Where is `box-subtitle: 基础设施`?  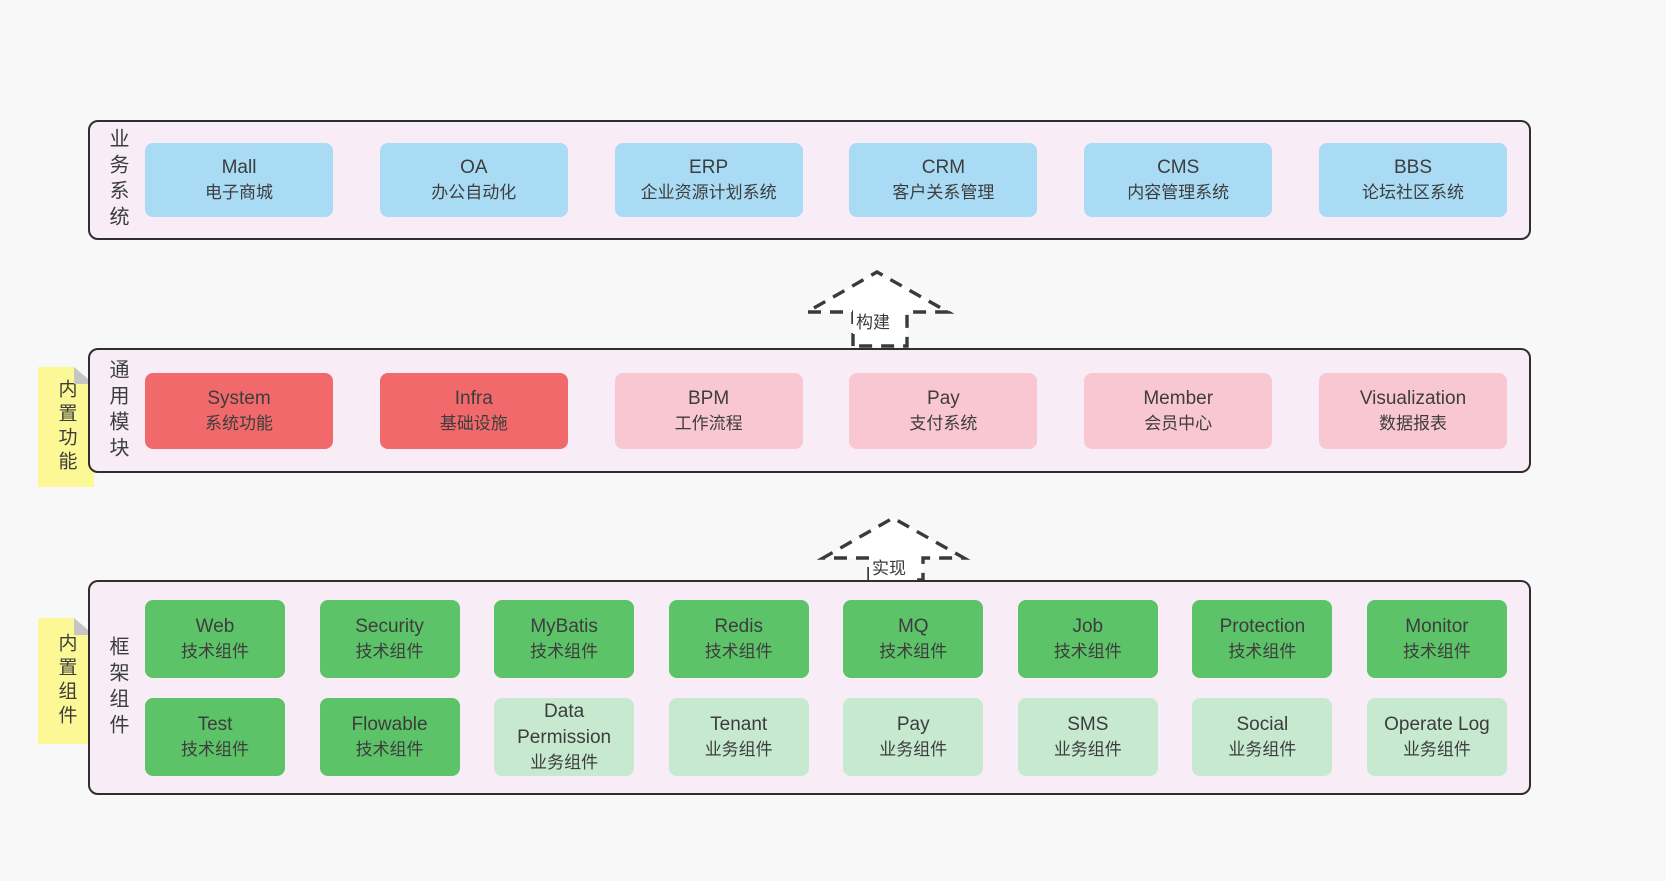
box-subtitle: 基础设施 is located at coordinates (473, 423).